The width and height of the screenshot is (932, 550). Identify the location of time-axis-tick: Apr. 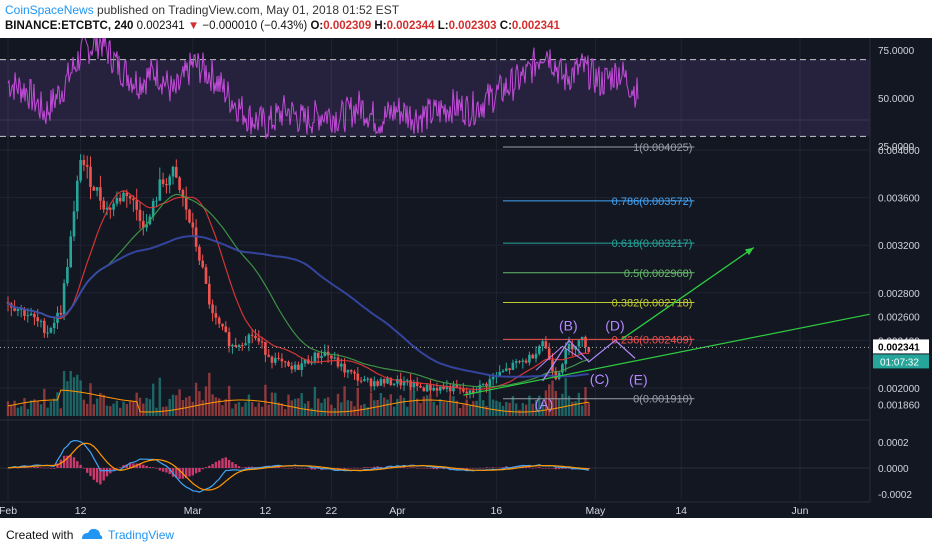
(397, 511).